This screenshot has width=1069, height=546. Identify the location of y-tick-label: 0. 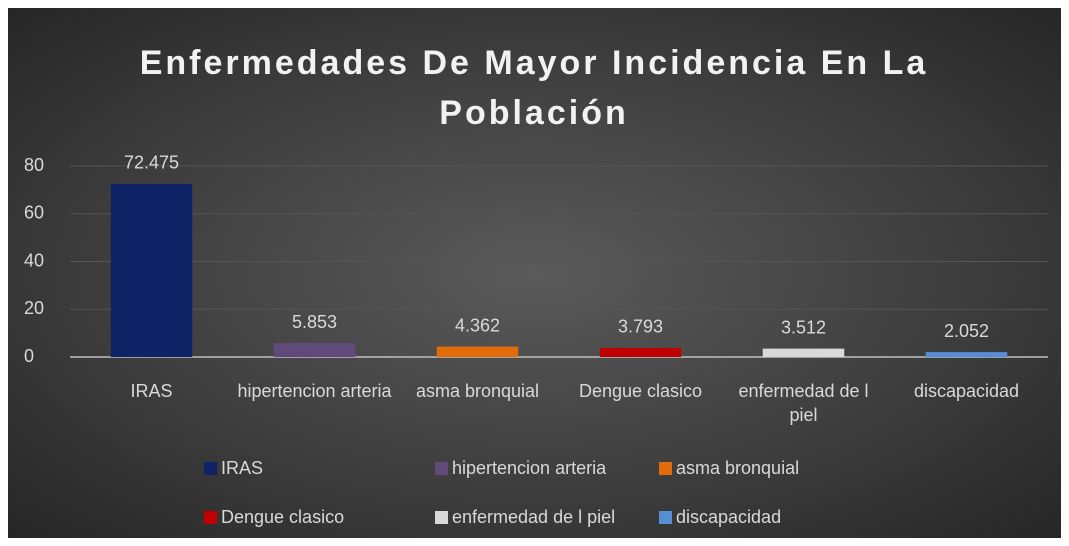
(29, 356).